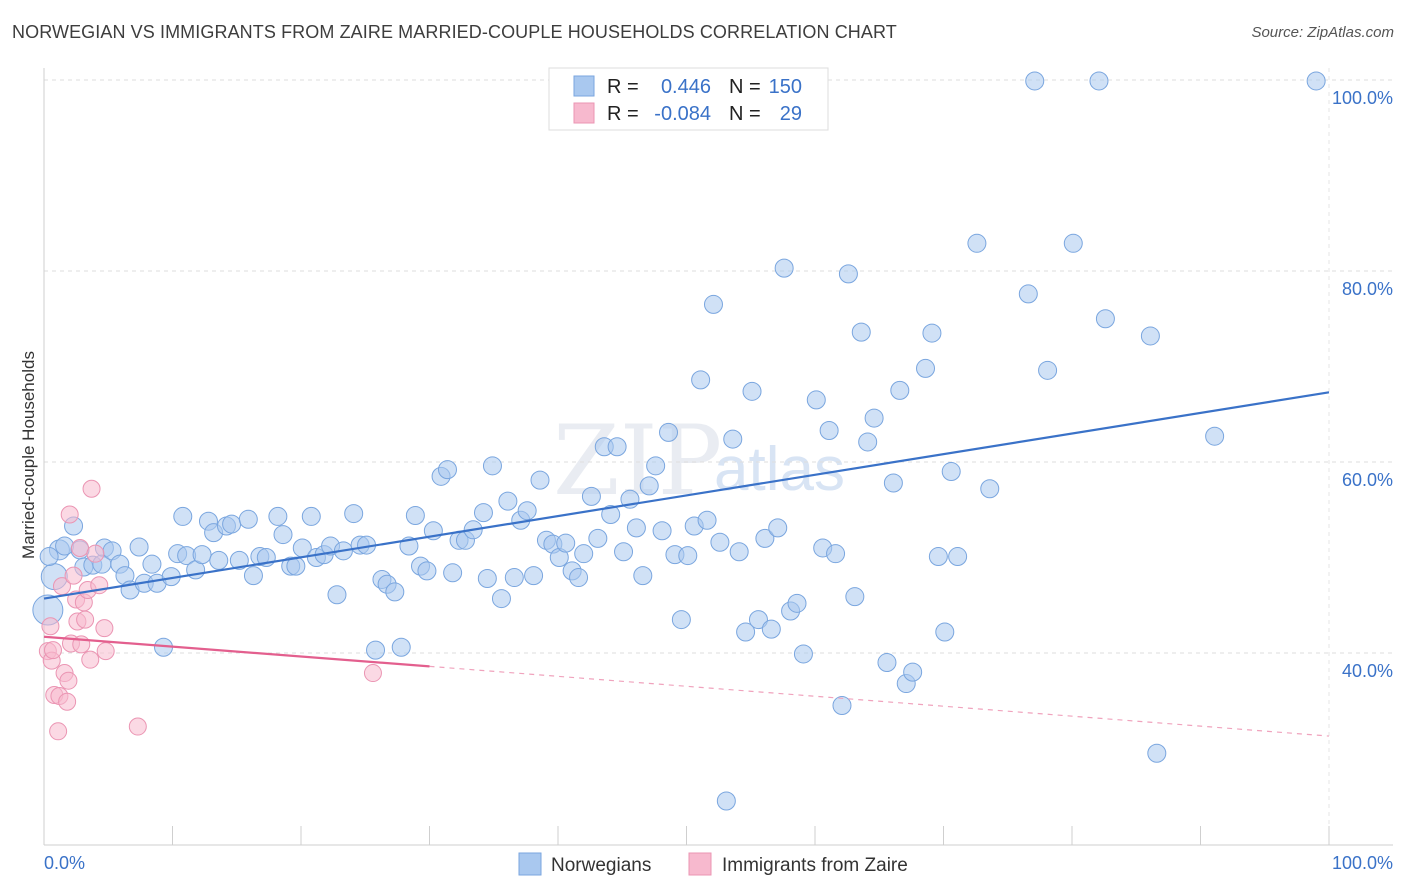 This screenshot has height=892, width=1406. I want to click on chart-source: Source: ZipAtlas.com, so click(1322, 32).